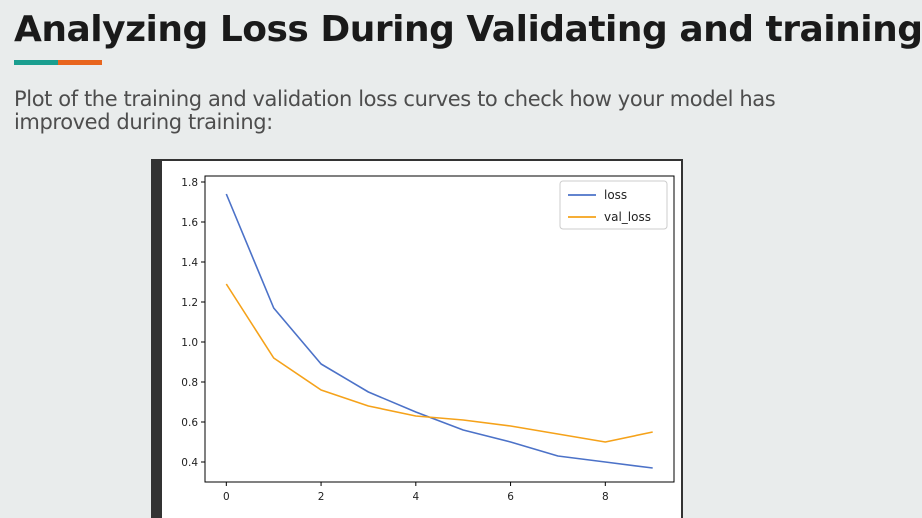  Describe the element at coordinates (321, 497) in the screenshot. I see `x-tick-label: 2` at that location.